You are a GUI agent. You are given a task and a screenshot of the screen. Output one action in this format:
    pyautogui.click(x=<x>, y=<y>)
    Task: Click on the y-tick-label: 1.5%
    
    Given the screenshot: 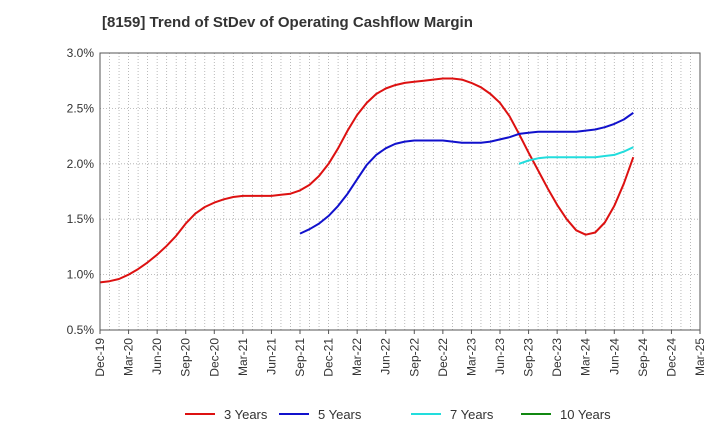 What is the action you would take?
    pyautogui.click(x=81, y=219)
    